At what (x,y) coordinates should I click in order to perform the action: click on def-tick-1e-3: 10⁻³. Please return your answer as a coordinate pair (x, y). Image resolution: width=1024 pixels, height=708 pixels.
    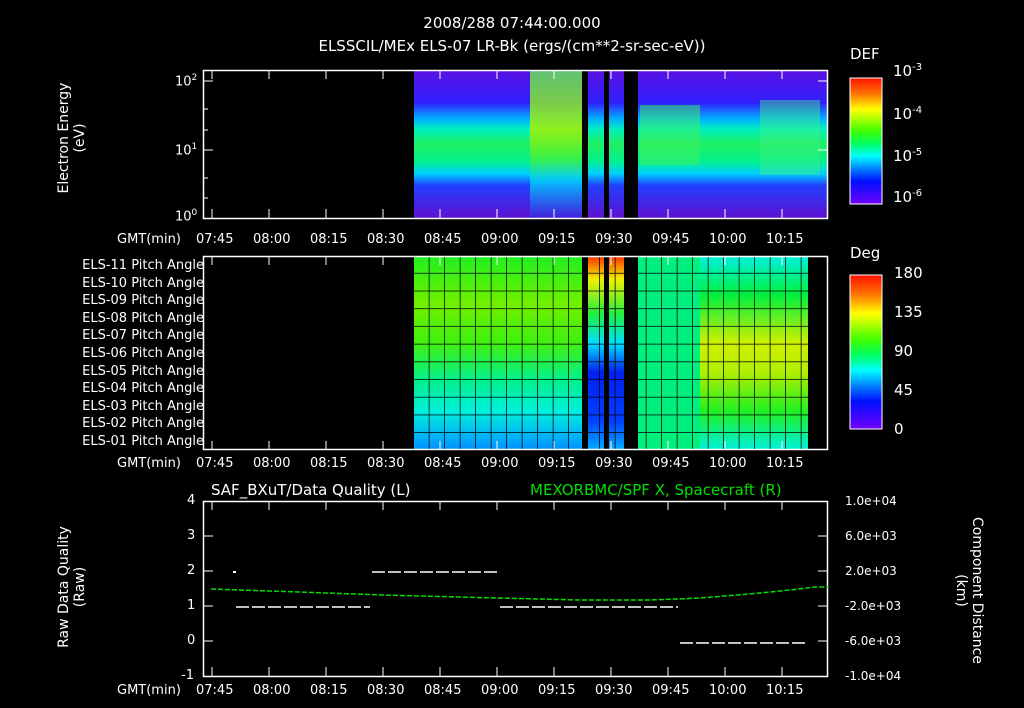
    Looking at the image, I should click on (908, 71).